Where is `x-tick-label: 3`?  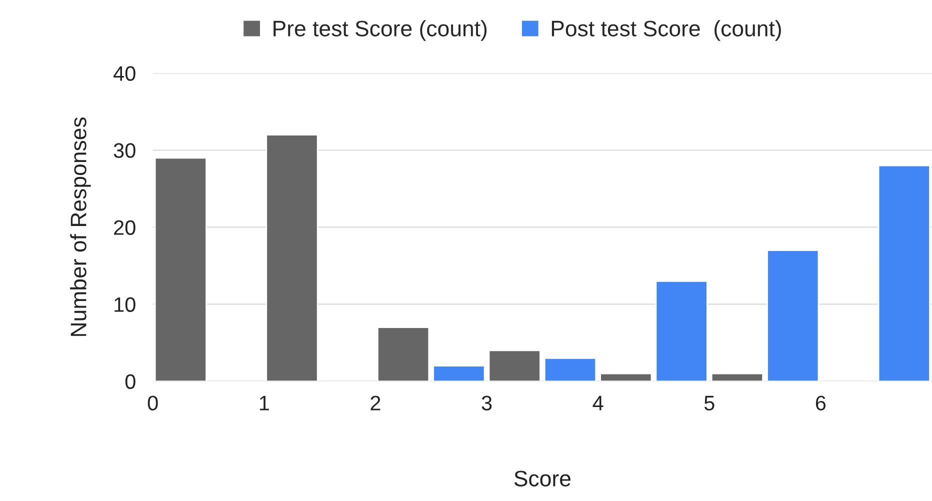
x-tick-label: 3 is located at coordinates (487, 403).